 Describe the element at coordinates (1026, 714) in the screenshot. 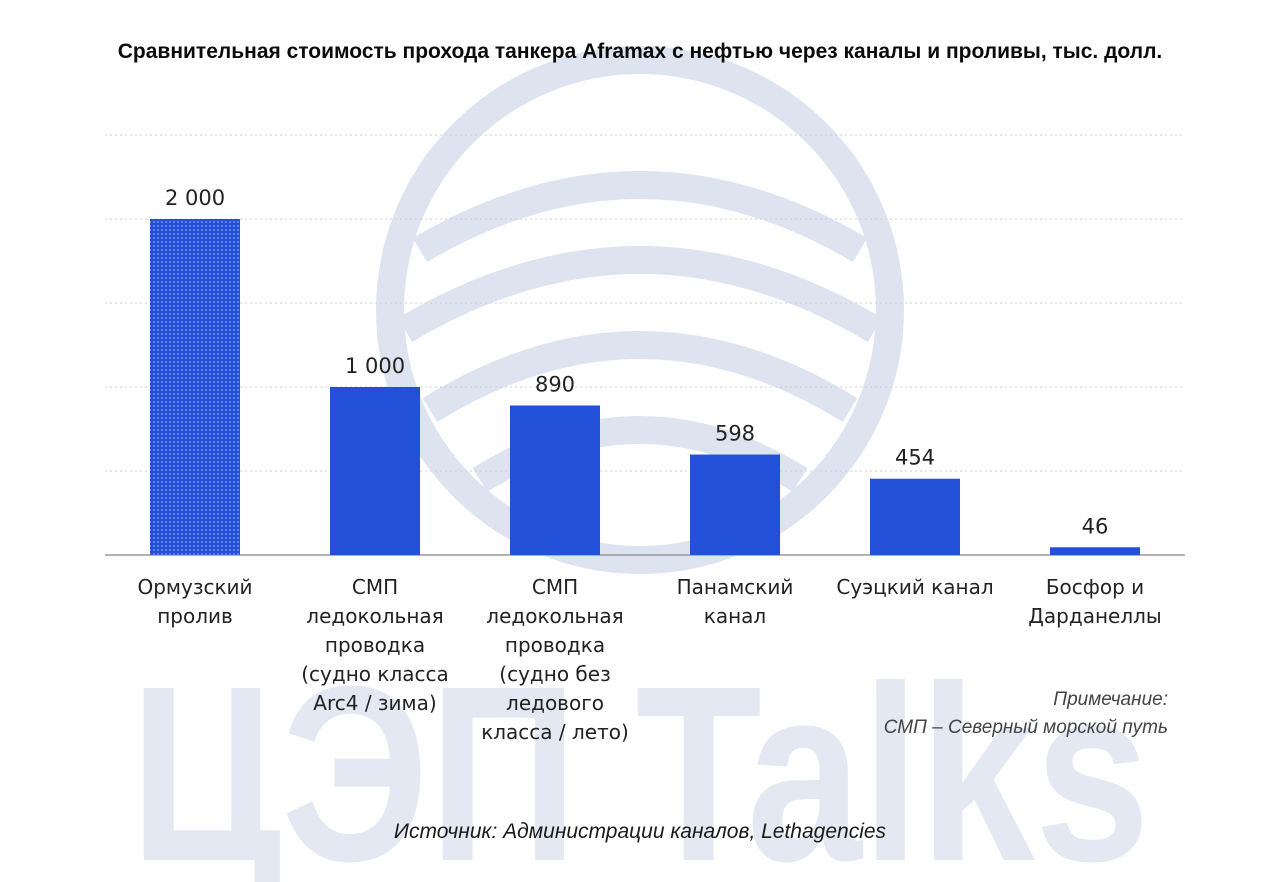

I see `footnote: Примечание: СМП – Северный морской путь` at that location.